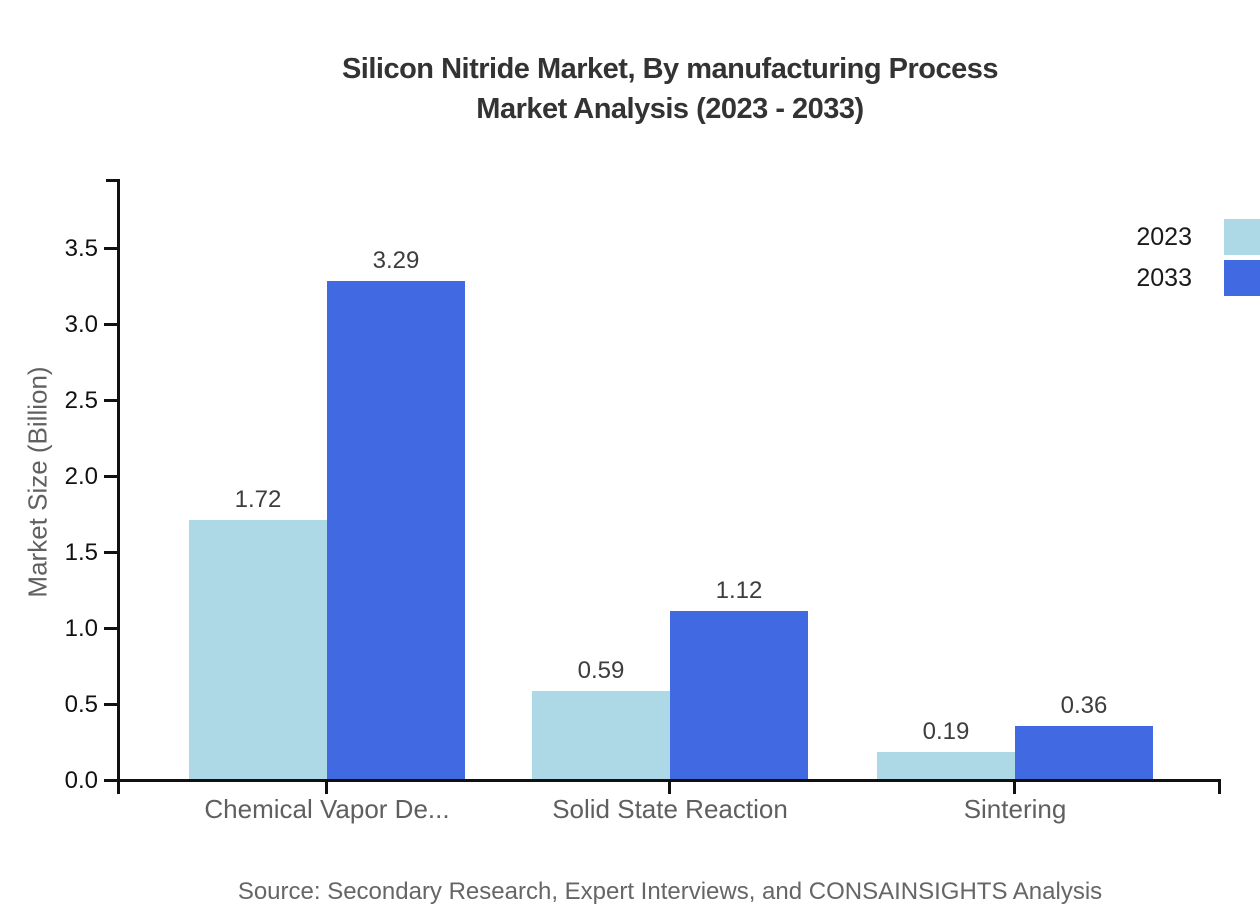 Image resolution: width=1260 pixels, height=920 pixels. What do you see at coordinates (110, 248) in the screenshot?
I see `y-tick-3.5` at bounding box center [110, 248].